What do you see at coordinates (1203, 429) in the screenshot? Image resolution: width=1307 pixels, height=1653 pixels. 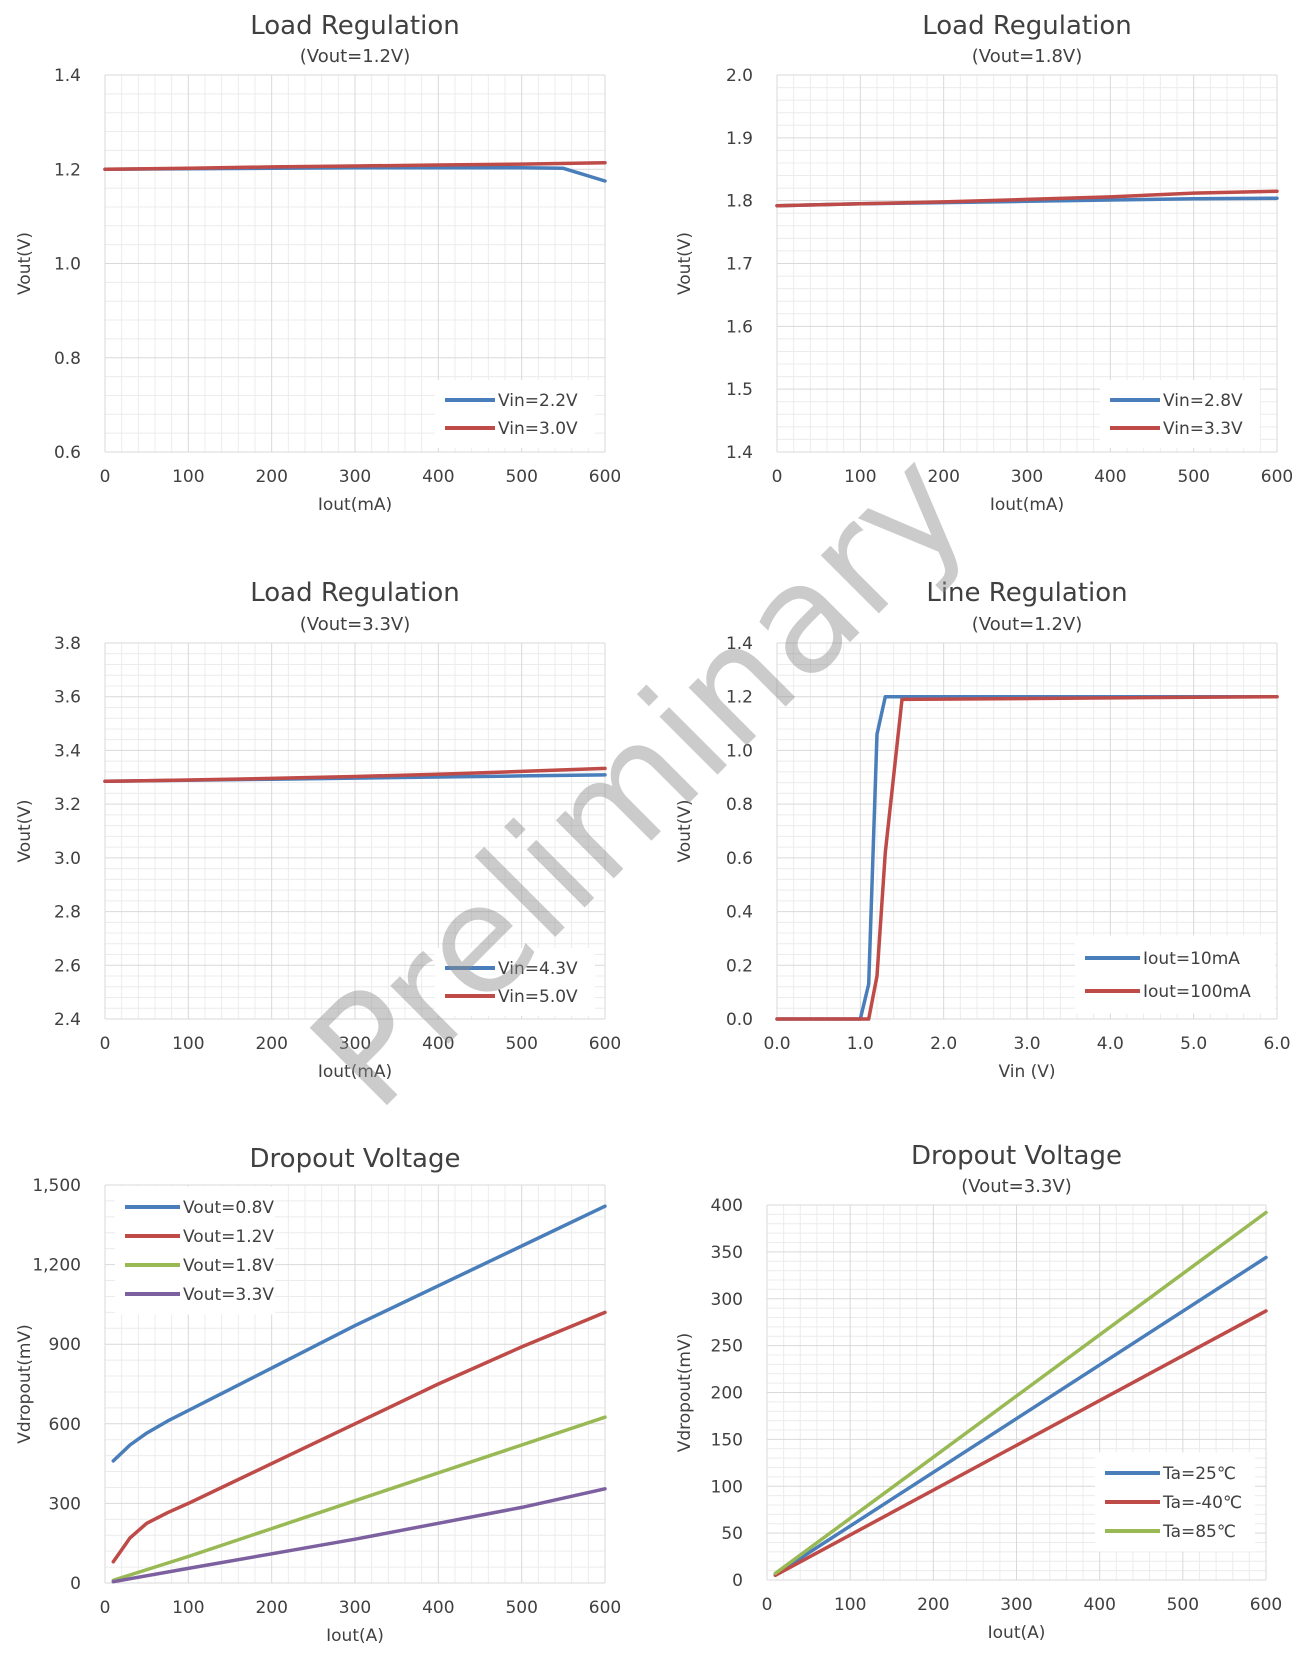 I see `legend-label: Vin=3.3V` at bounding box center [1203, 429].